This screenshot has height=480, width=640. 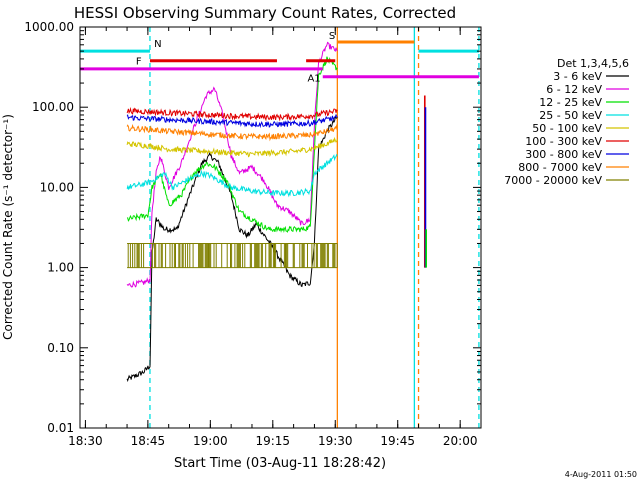 I want to click on y-tick-label: 100.00, so click(x=53, y=107).